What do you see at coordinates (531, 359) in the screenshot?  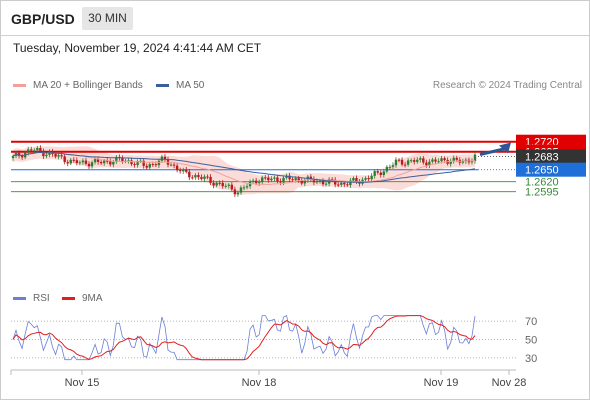 I see `rsi-level-30: 30` at bounding box center [531, 359].